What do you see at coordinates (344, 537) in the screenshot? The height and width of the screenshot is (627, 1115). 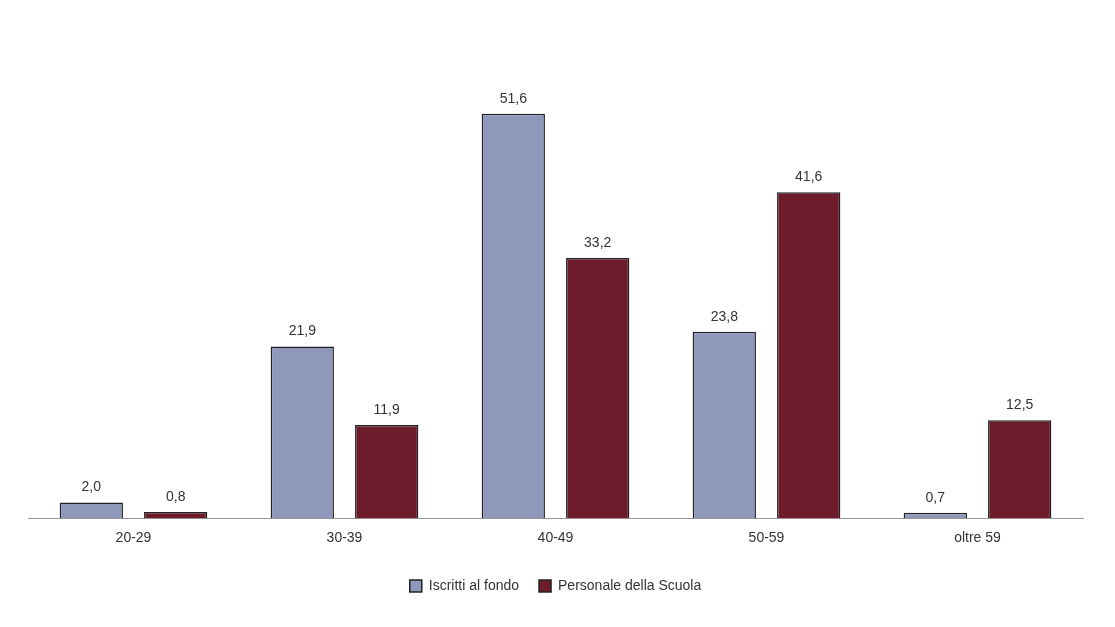 I see `x-tick-label: 30-39` at bounding box center [344, 537].